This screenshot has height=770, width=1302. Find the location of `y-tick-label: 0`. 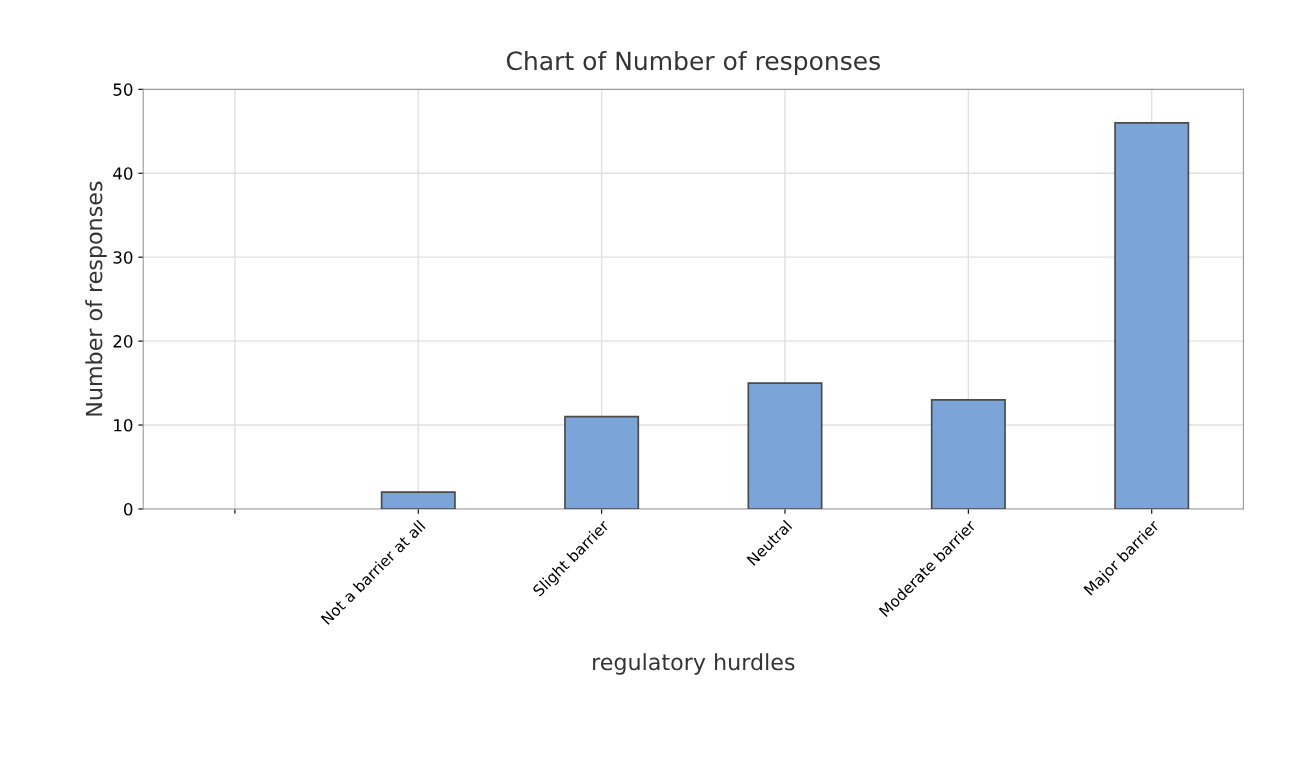

y-tick-label: 0 is located at coordinates (128, 509).